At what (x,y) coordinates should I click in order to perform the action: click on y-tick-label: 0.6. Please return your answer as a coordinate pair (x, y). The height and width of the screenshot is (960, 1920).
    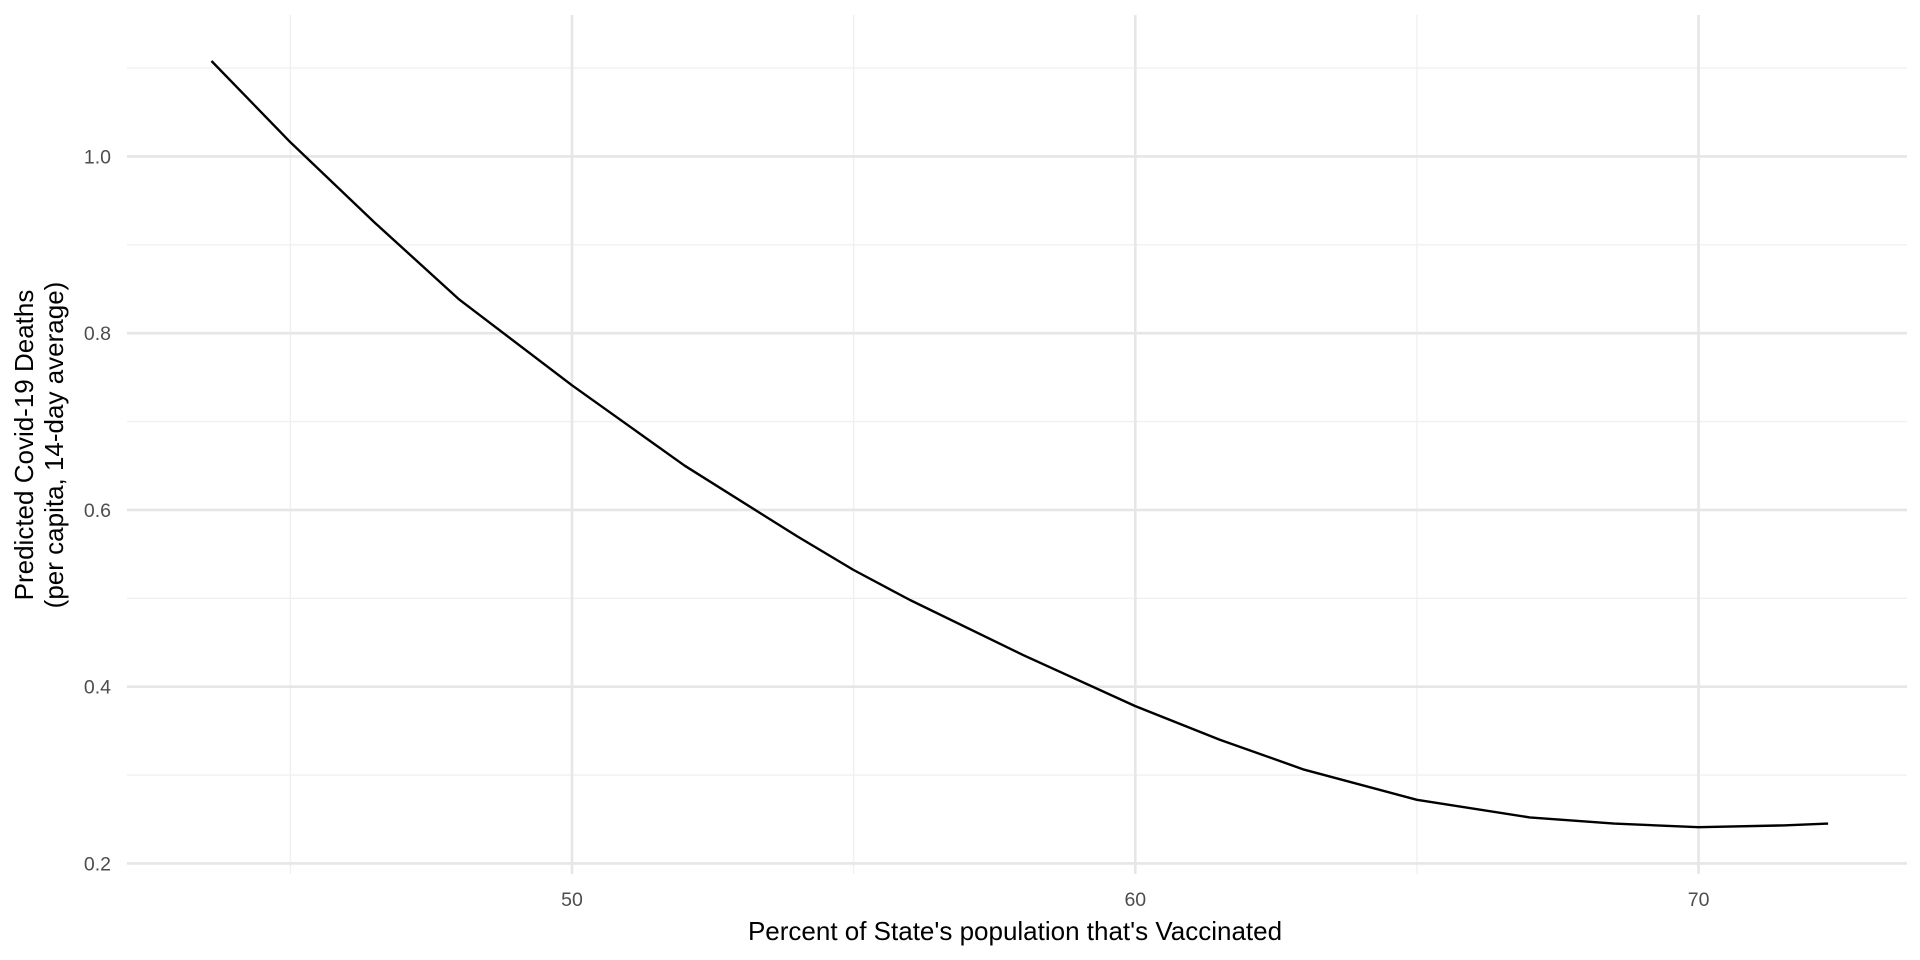
    Looking at the image, I should click on (97, 511).